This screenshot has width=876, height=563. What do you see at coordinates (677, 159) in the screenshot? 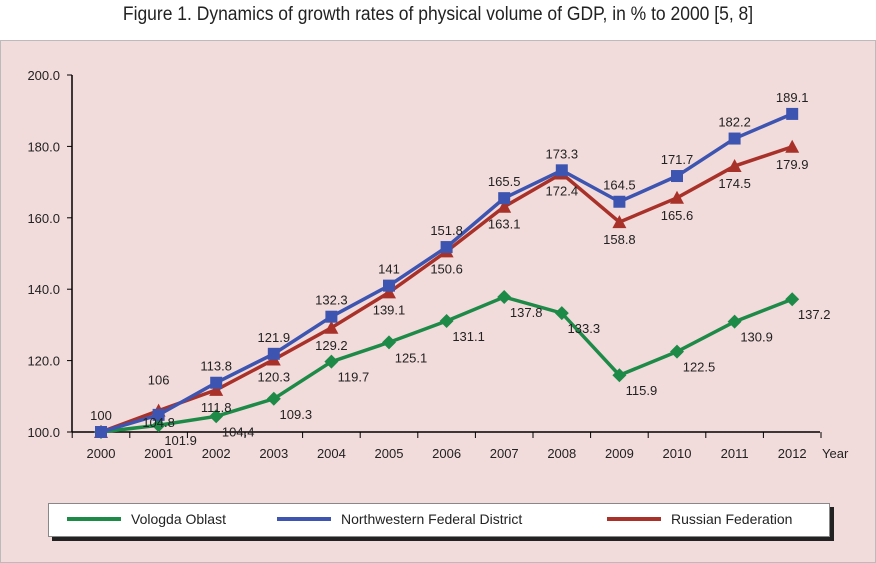
I see `data-label: 171.7` at bounding box center [677, 159].